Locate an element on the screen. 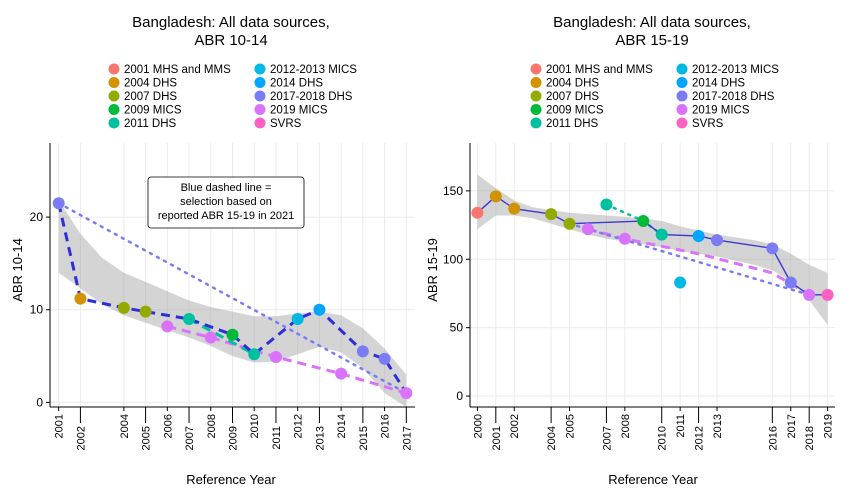 The width and height of the screenshot is (850, 500). x-tick-label: 2018 is located at coordinates (810, 438).